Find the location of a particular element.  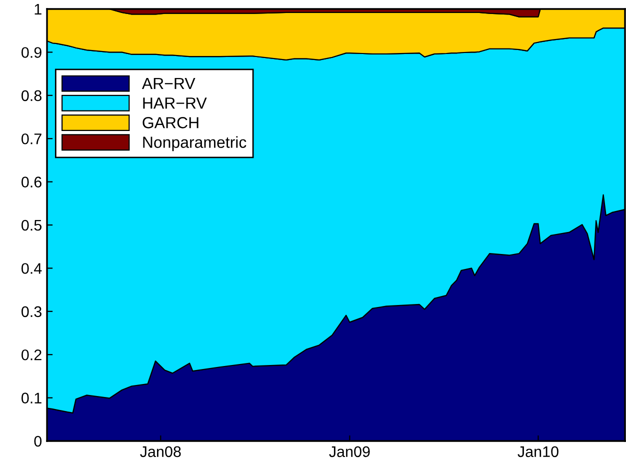

y-tick-label: 0.8 is located at coordinates (32, 96).